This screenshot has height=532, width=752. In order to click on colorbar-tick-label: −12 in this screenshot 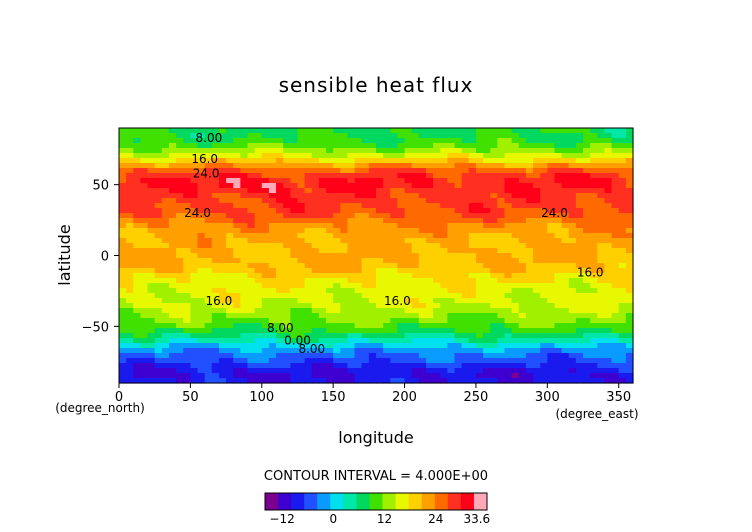, I will do `click(281, 519)`.